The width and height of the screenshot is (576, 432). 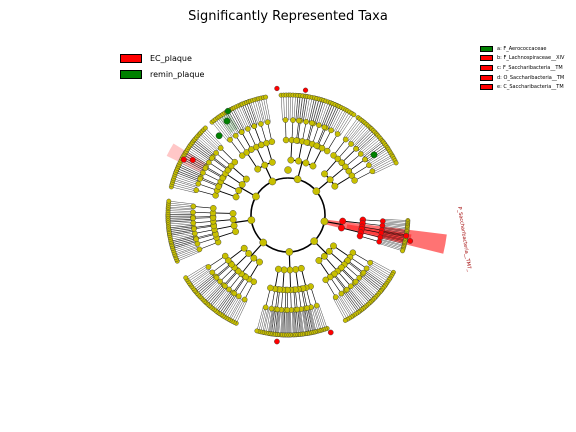 I want to click on taxa-key-entry: d: O_Saccharibacteria__TM, so click(x=522, y=78).